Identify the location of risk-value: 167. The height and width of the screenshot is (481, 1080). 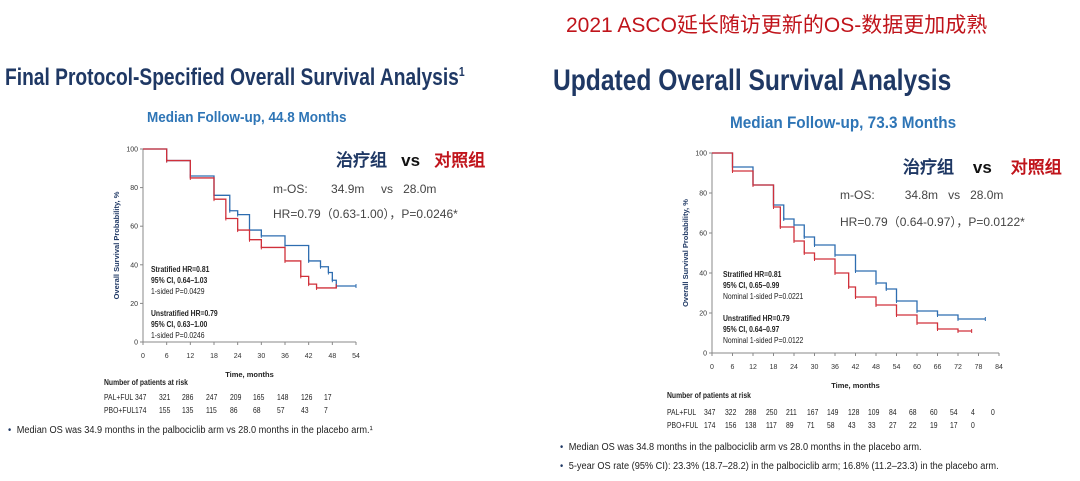
(812, 412).